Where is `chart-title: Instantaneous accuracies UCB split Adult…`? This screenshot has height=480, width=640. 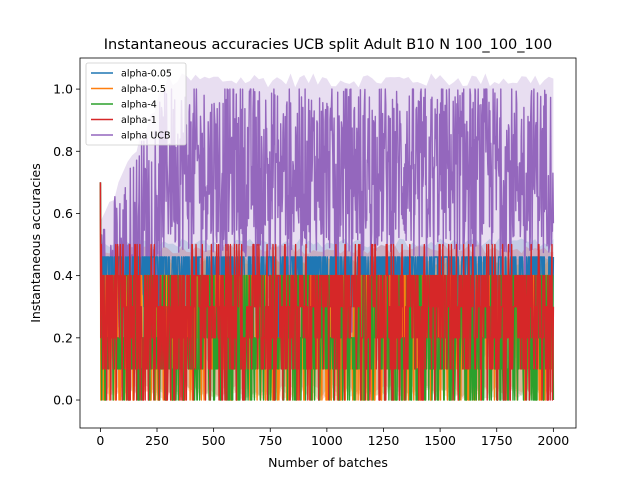 chart-title: Instantaneous accuracies UCB split Adult… is located at coordinates (328, 45).